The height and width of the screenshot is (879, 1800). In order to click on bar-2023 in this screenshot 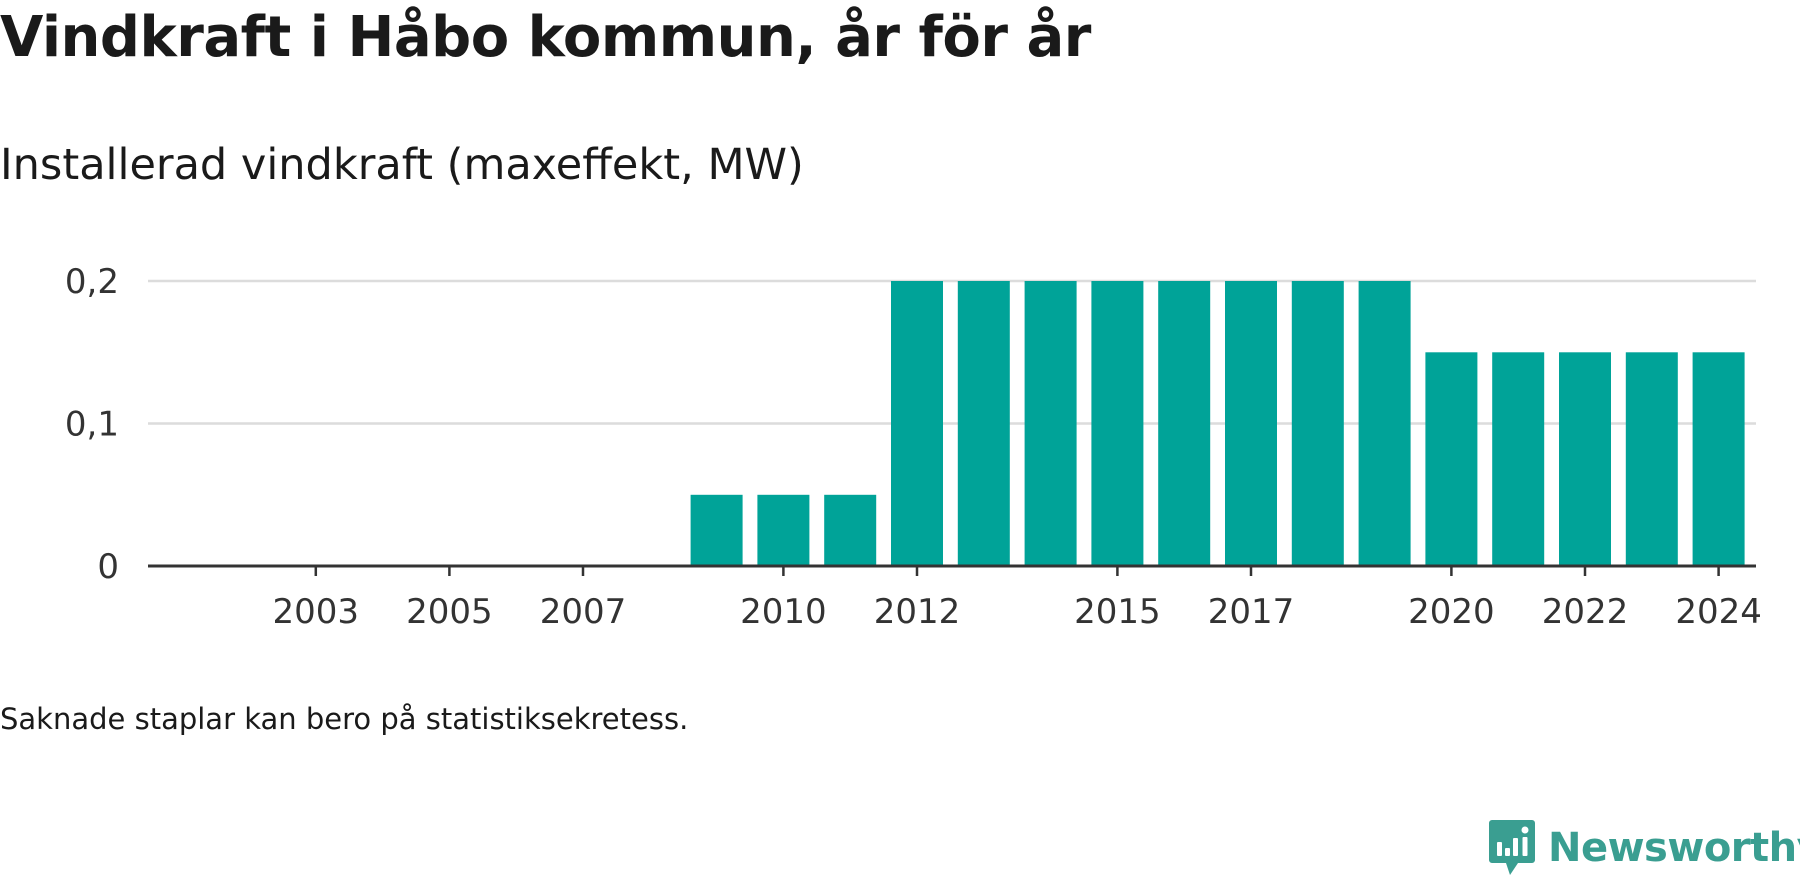, I will do `click(1651, 459)`.